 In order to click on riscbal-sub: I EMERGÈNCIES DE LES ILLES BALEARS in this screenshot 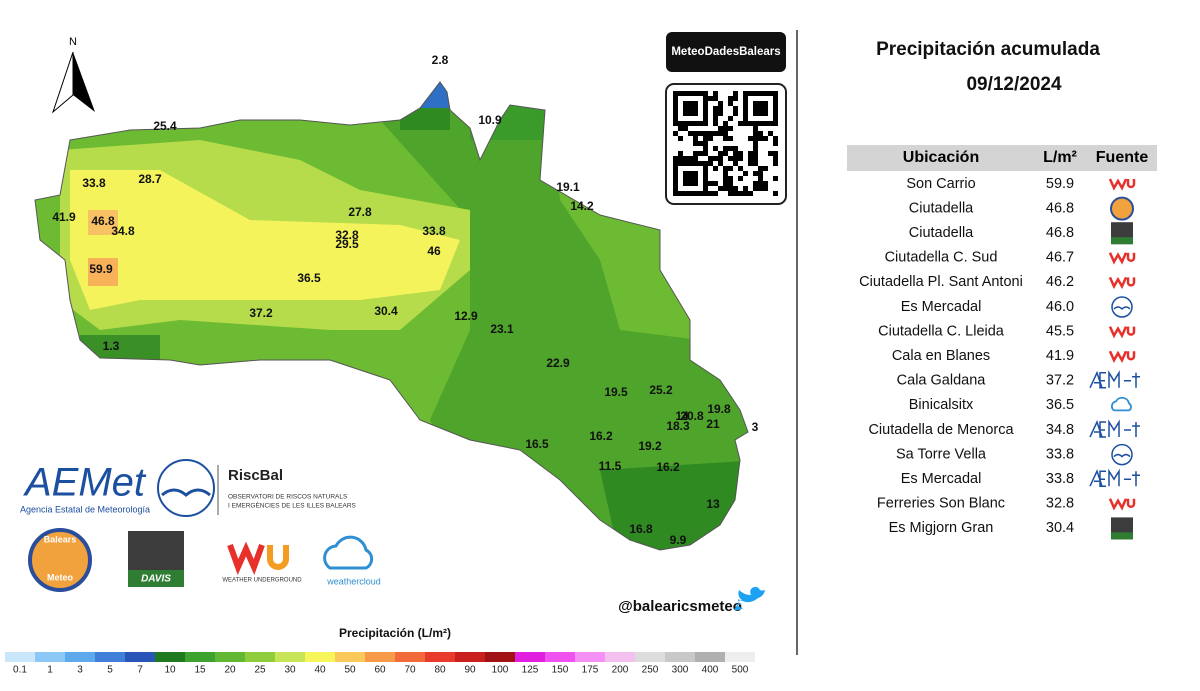, I will do `click(292, 505)`.